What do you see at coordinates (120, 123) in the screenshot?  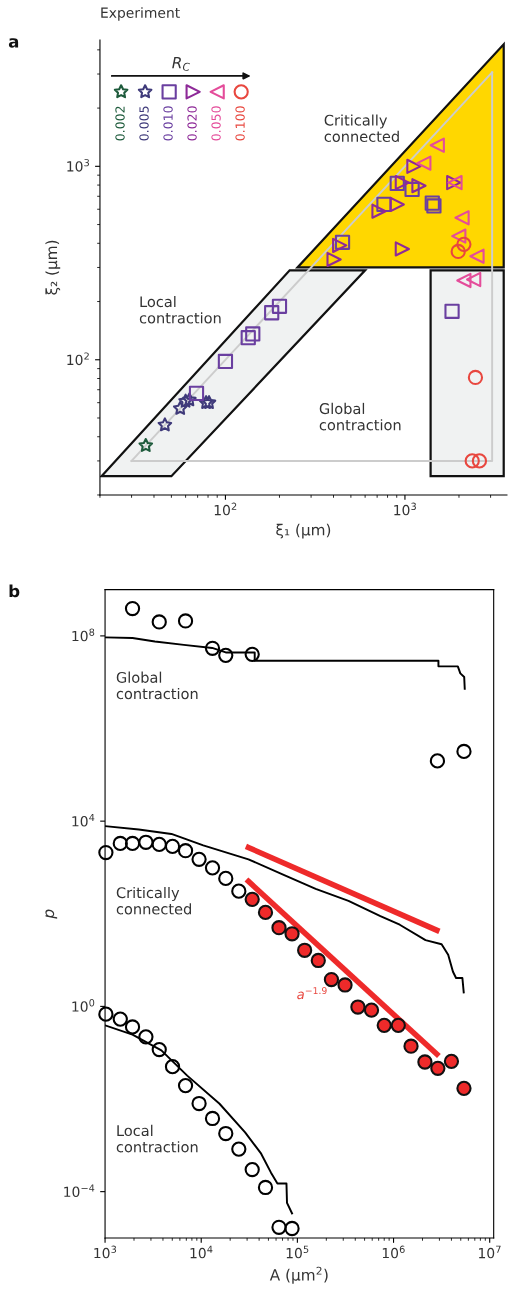 I see `legend-label: 0.002` at bounding box center [120, 123].